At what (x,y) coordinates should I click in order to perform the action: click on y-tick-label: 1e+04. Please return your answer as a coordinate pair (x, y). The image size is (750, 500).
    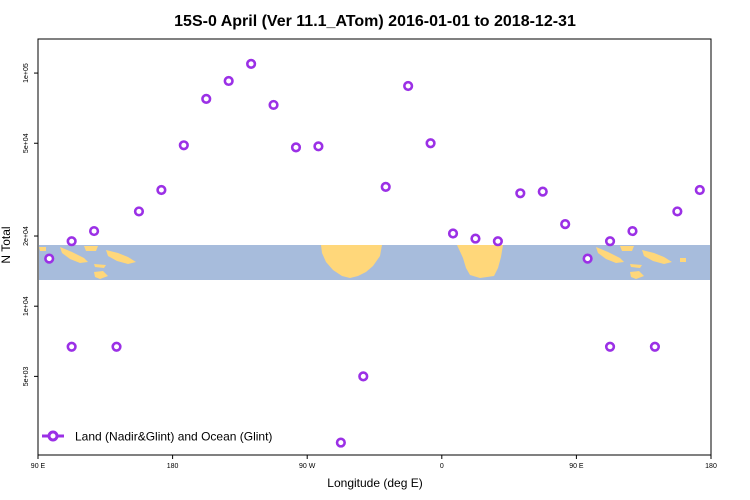
    Looking at the image, I should click on (26, 306).